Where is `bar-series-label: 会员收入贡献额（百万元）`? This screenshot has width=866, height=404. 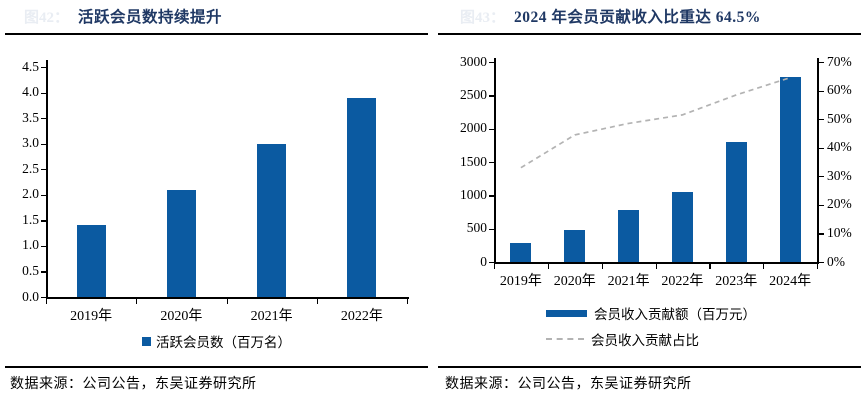
bar-series-label: 会员收入贡献额（百万元） is located at coordinates (675, 314).